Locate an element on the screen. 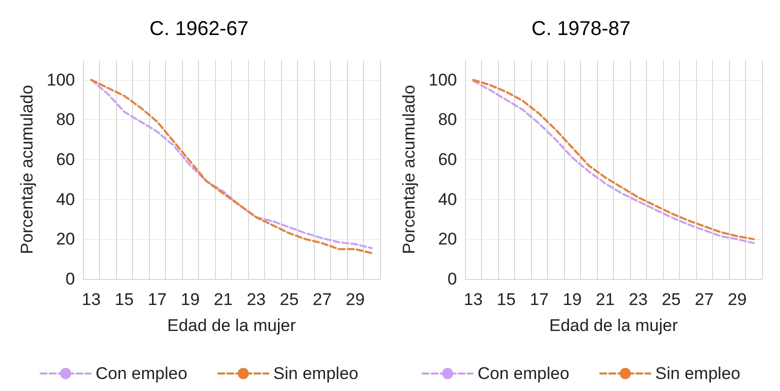  chart-title: C. 1978-87 is located at coordinates (581, 29).